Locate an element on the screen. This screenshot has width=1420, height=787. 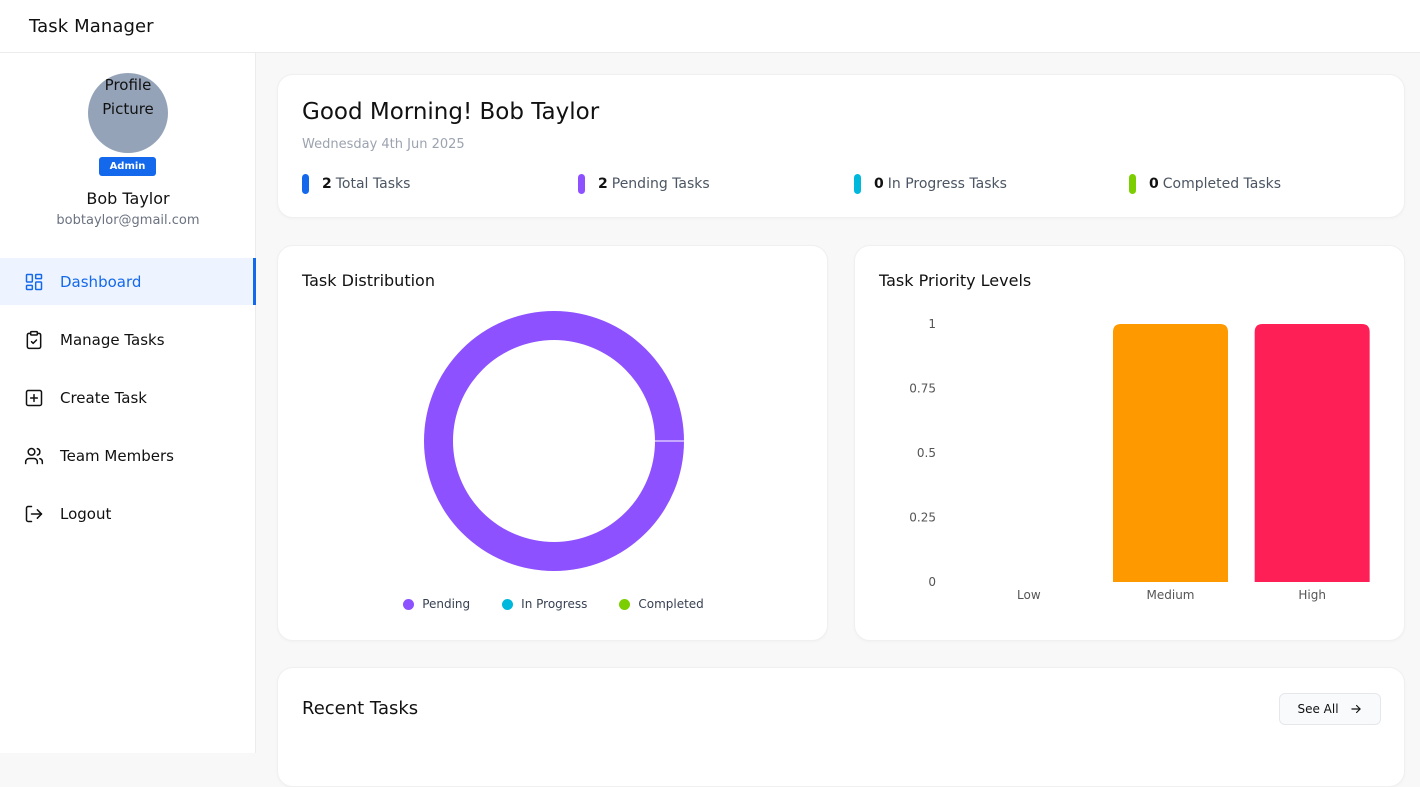
recent-tasks-title: Recent Tasks is located at coordinates (360, 708).